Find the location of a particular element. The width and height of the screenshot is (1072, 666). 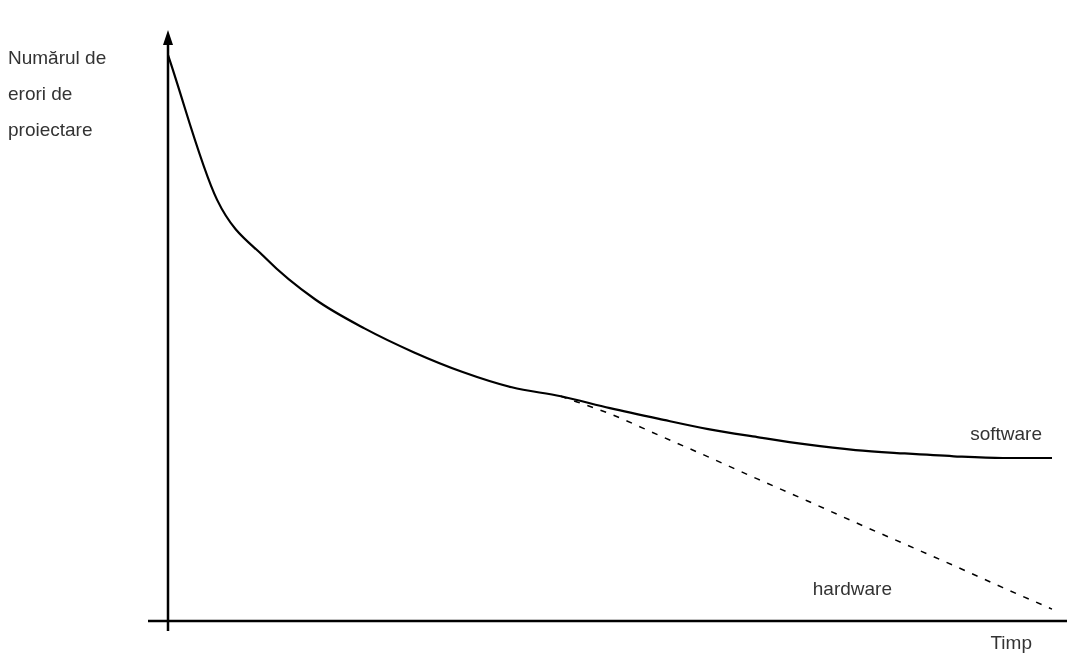

series-label: hardware is located at coordinates (852, 588).